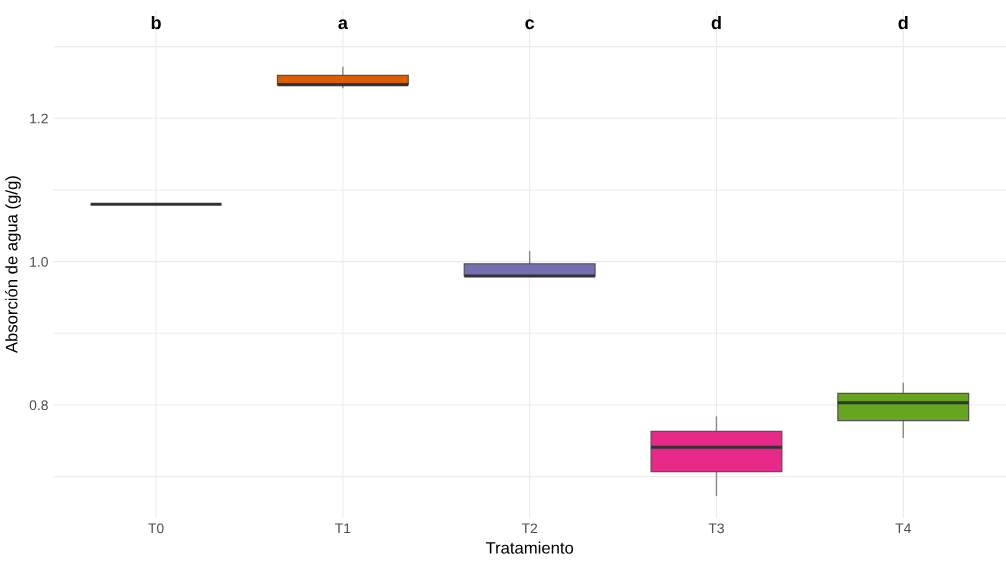 The width and height of the screenshot is (1006, 562). Describe the element at coordinates (156, 22) in the screenshot. I see `annotation: b` at that location.